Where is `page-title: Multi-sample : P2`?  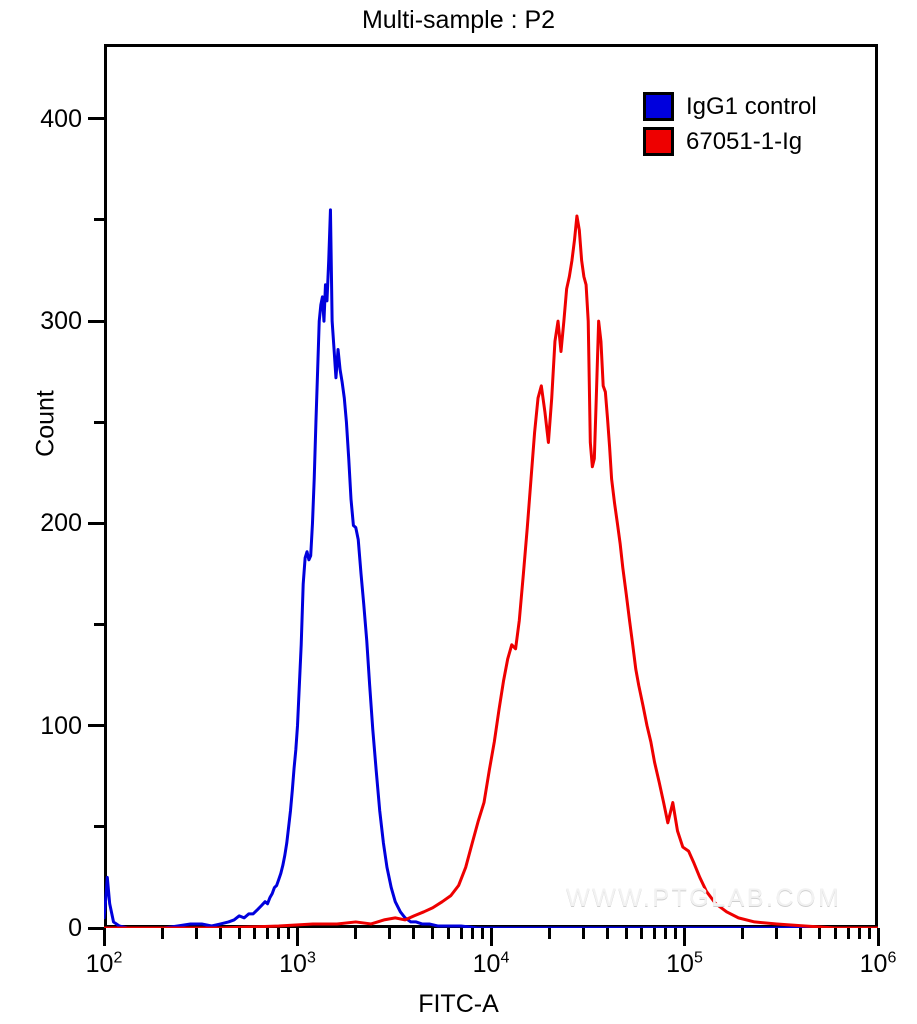
page-title: Multi-sample : P2 is located at coordinates (458, 20).